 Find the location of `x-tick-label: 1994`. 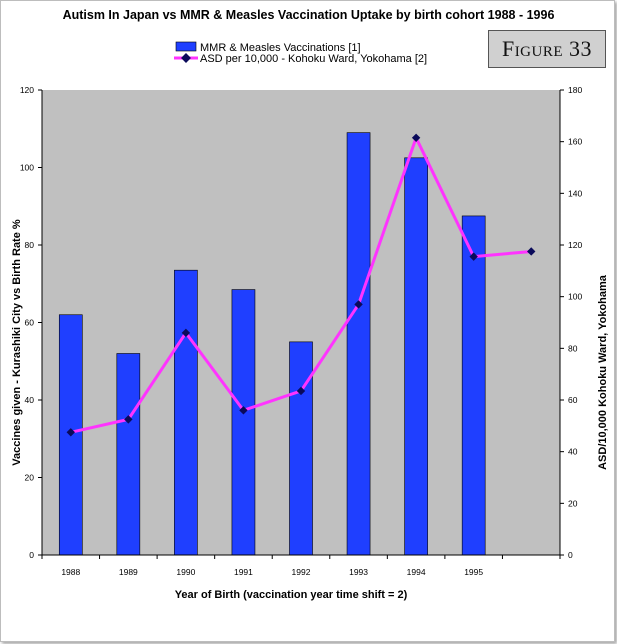

x-tick-label: 1994 is located at coordinates (416, 572).